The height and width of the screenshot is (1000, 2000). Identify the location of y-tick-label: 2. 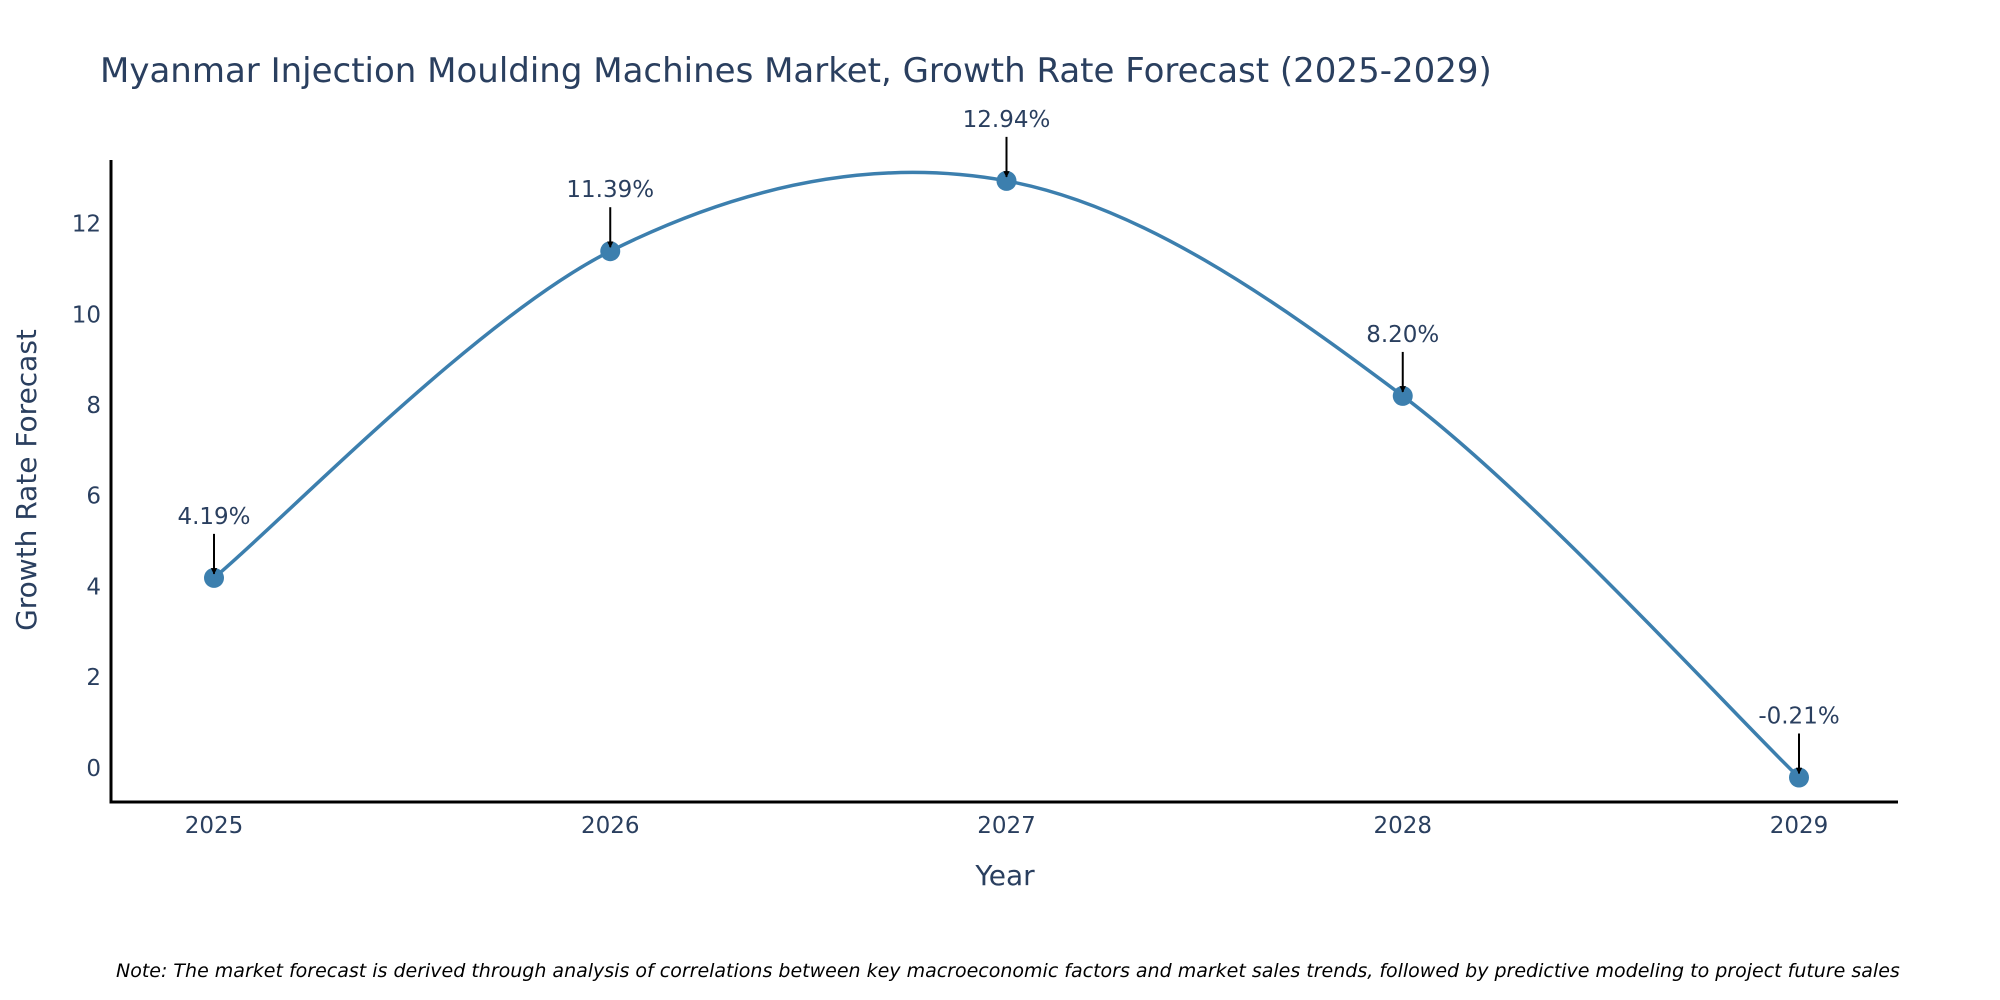
(93, 678).